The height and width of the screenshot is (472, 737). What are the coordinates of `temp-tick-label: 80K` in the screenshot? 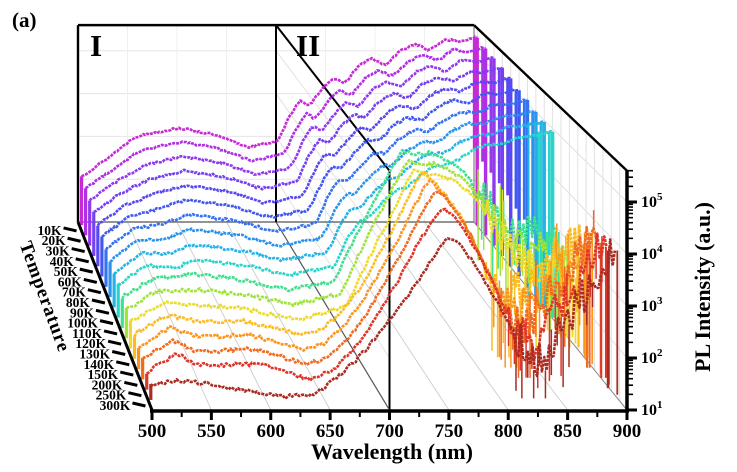 It's located at (78, 302).